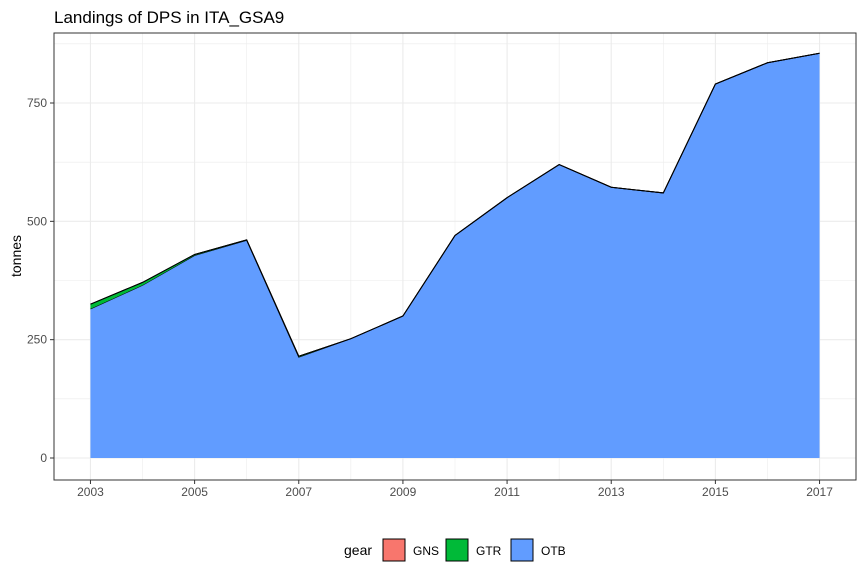 The height and width of the screenshot is (576, 864). Describe the element at coordinates (426, 551) in the screenshot. I see `legend-label-gns: GNS` at that location.